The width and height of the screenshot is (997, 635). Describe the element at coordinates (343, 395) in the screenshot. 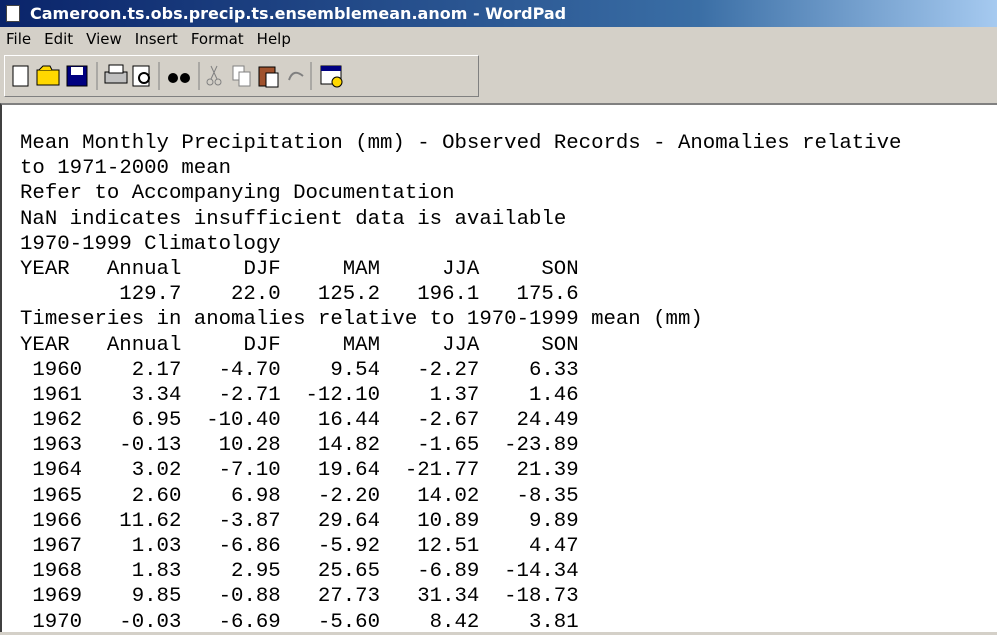

I see `value-cell: -12.10` at that location.